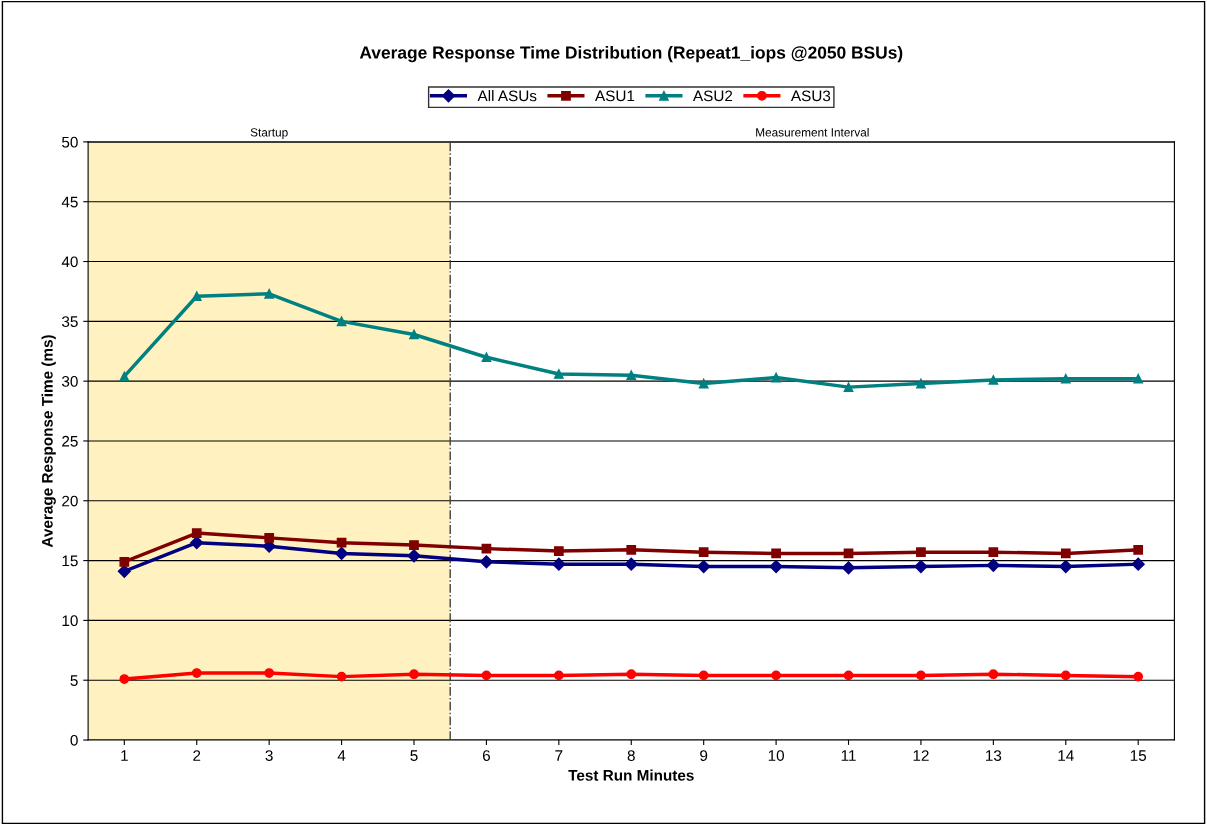  What do you see at coordinates (1066, 755) in the screenshot?
I see `x-tick-label: 14` at bounding box center [1066, 755].